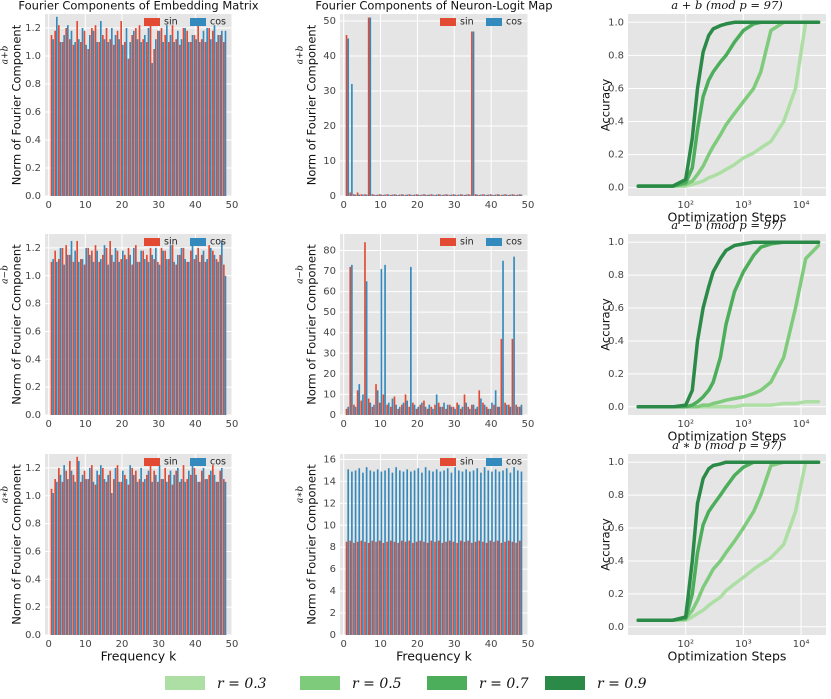 The image size is (831, 699). Describe the element at coordinates (329, 250) in the screenshot. I see `y-tick-label: 80` at that location.